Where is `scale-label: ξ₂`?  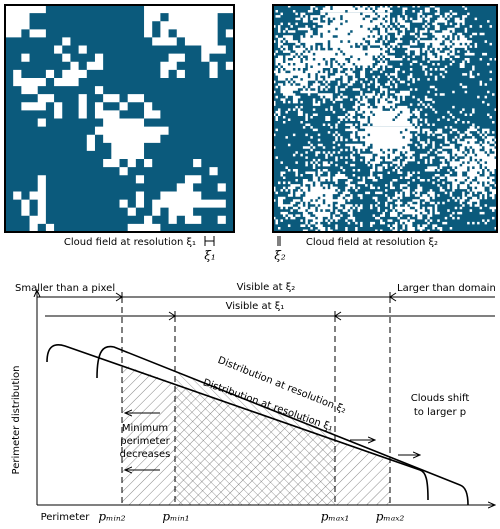
scale-label: ξ₂ is located at coordinates (280, 256).